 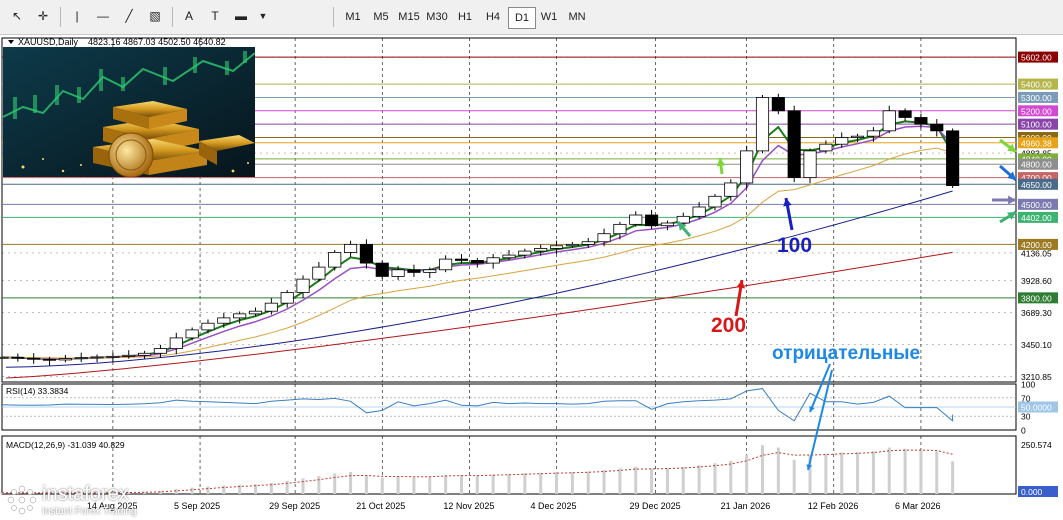 I want to click on x-tick-label: 6 Mar 2026, so click(x=918, y=506).